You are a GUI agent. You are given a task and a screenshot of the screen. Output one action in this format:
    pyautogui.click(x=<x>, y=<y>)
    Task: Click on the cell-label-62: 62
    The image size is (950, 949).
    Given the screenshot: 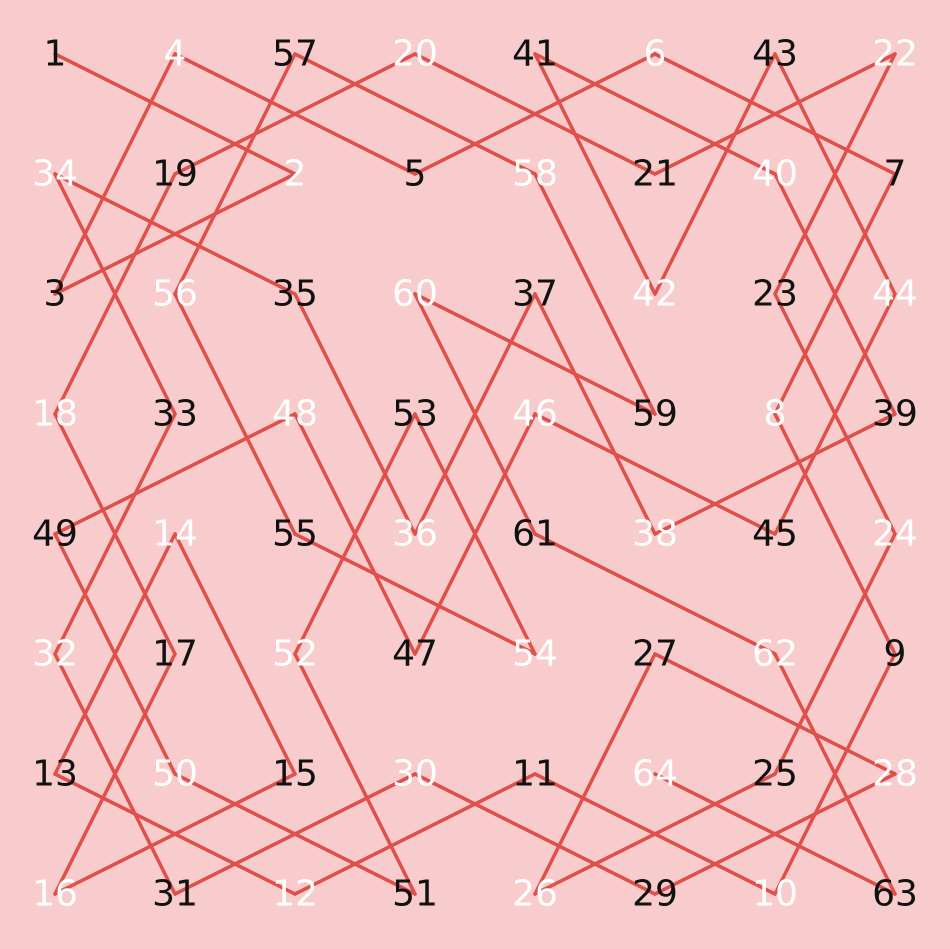 What is the action you would take?
    pyautogui.click(x=775, y=654)
    